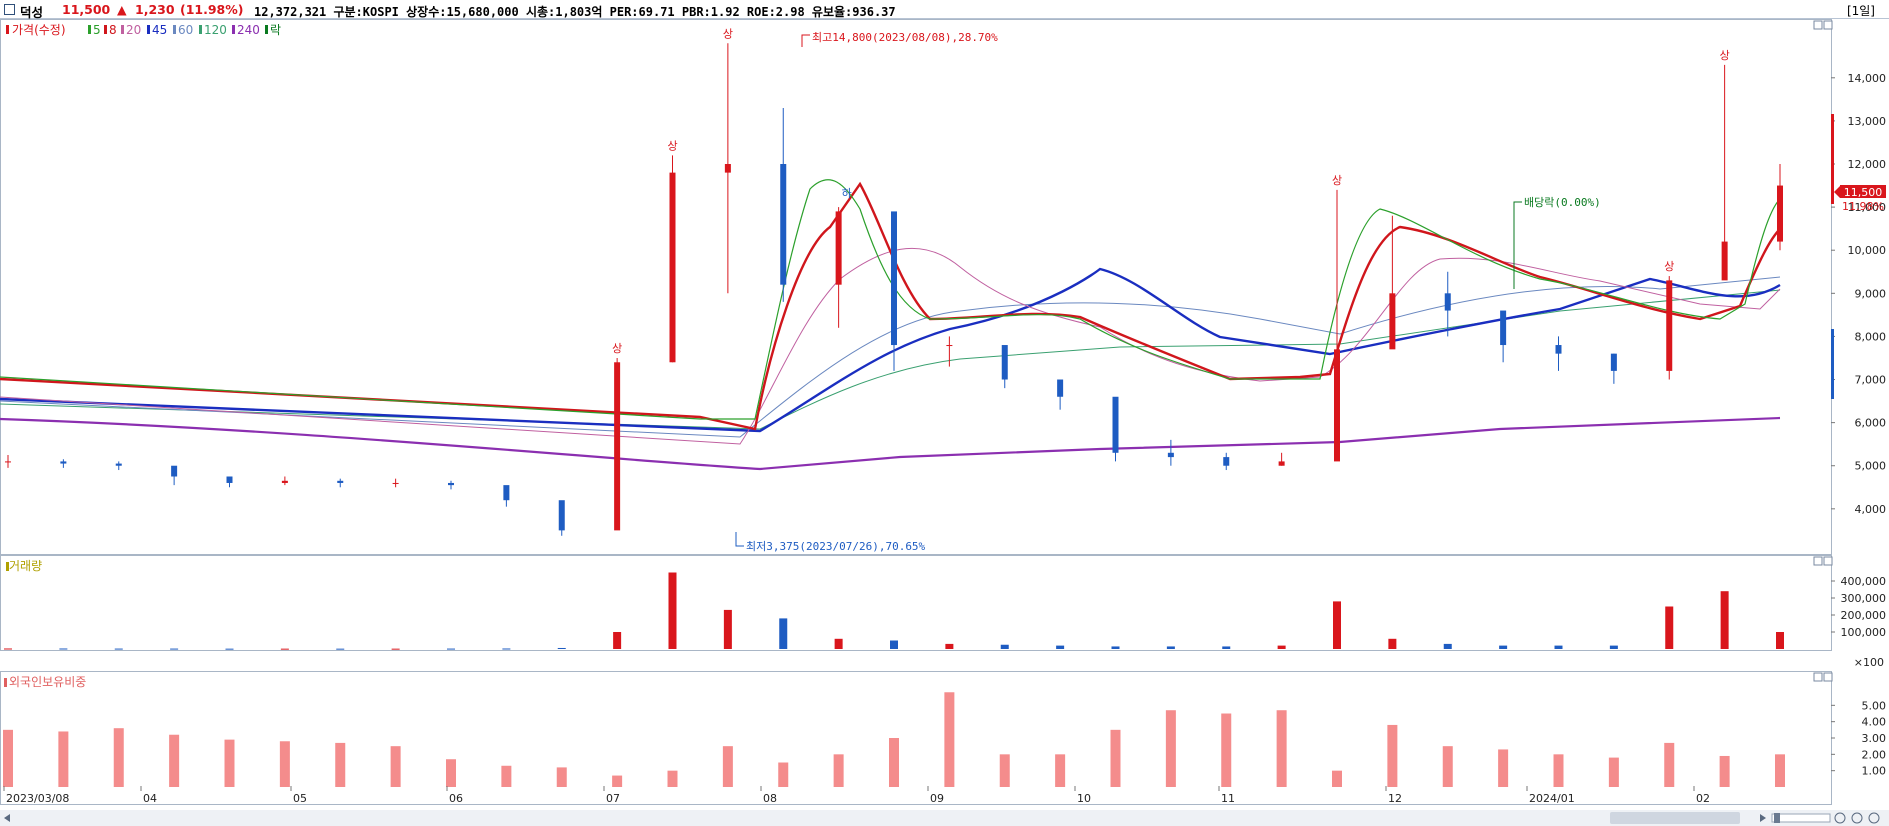 This screenshot has width=1889, height=826. Describe the element at coordinates (1840, 818) in the screenshot. I see `zoom-out-icon` at that location.